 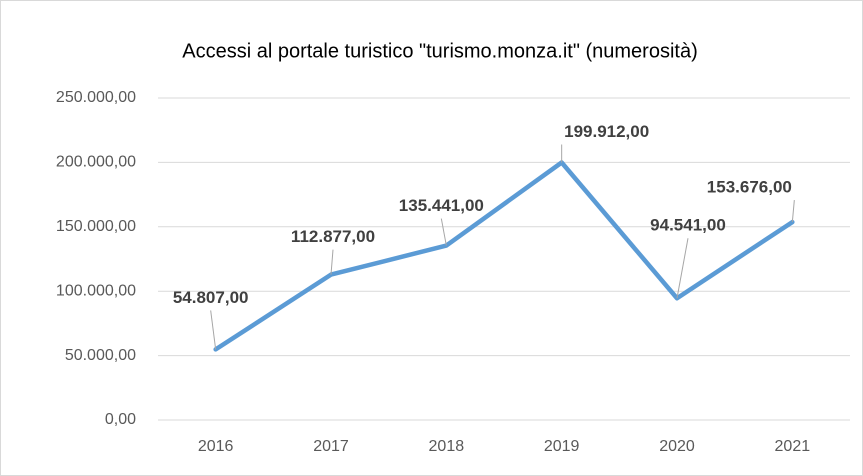 I want to click on x-tick-label: 2021, so click(x=793, y=446).